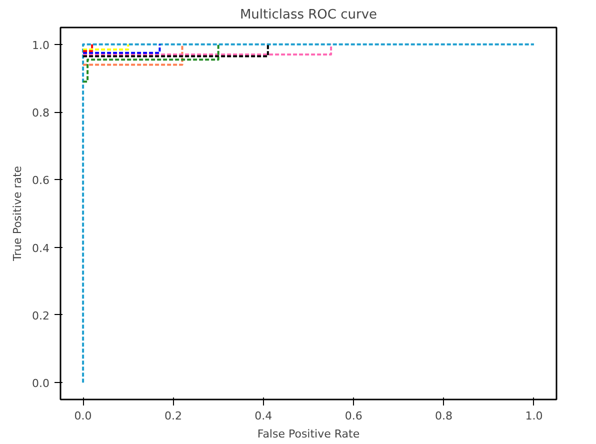  I want to click on y-tick-label: 0.8, so click(41, 113).